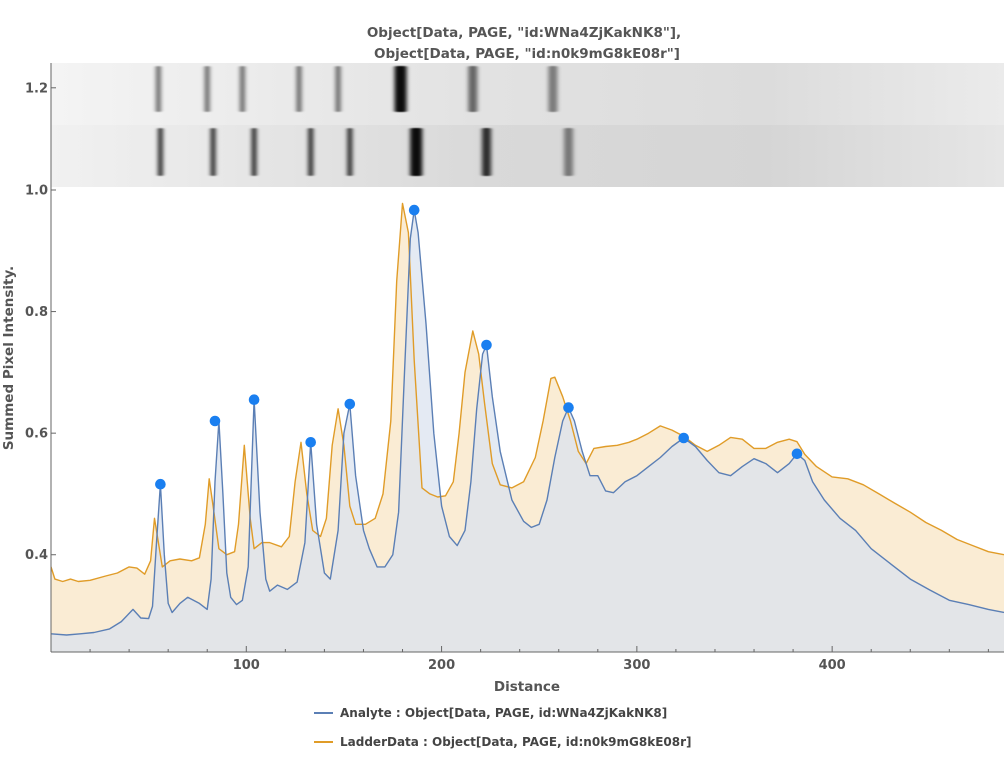  Describe the element at coordinates (527, 94) in the screenshot. I see `gel-lane-top` at that location.